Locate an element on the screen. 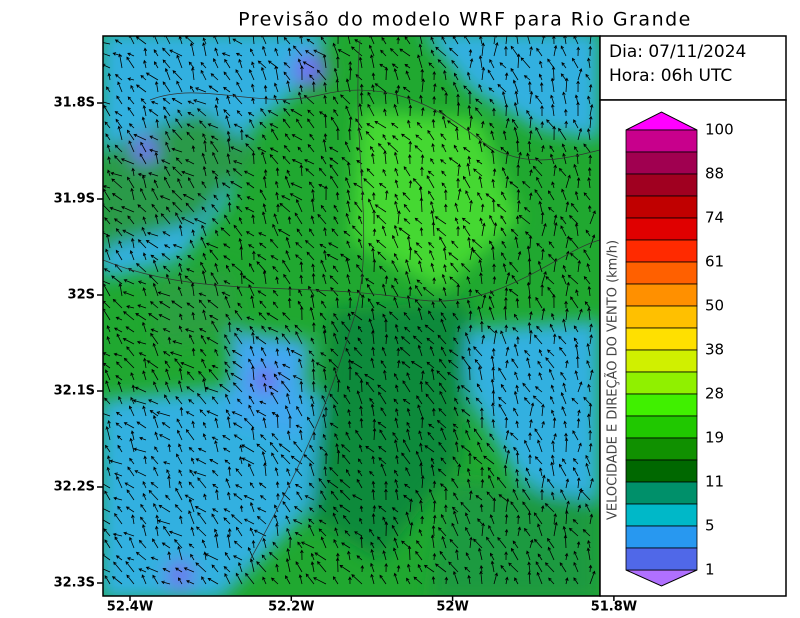 The height and width of the screenshot is (618, 800). y-label: 31.8S is located at coordinates (74, 103).